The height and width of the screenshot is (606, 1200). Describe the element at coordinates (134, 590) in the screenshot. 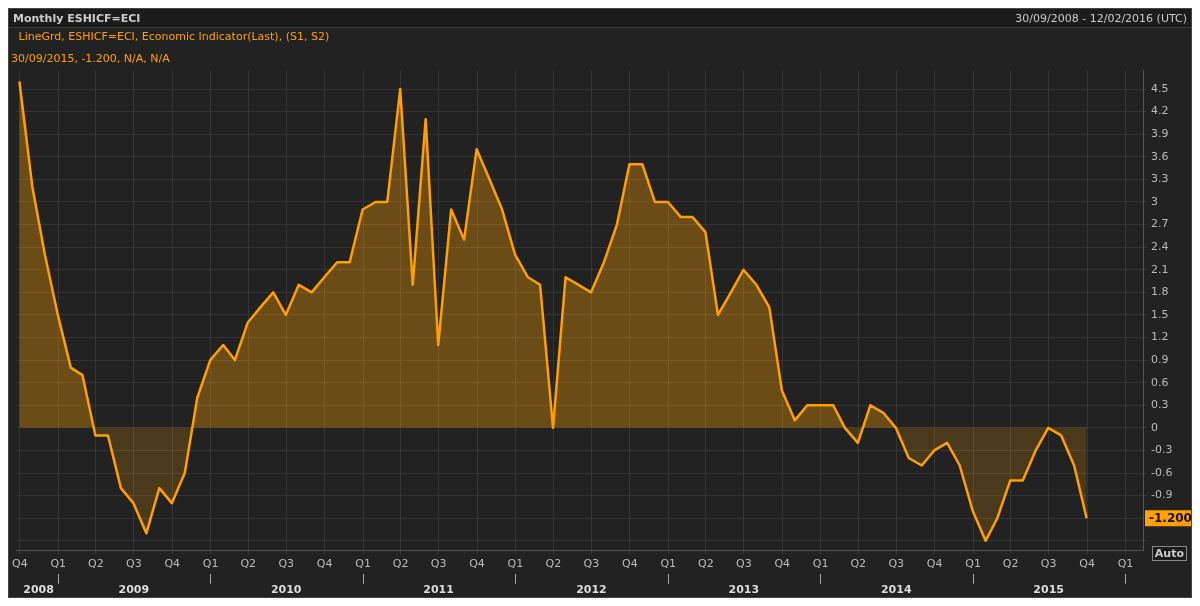

I see `x2-tick-label: 2009` at that location.